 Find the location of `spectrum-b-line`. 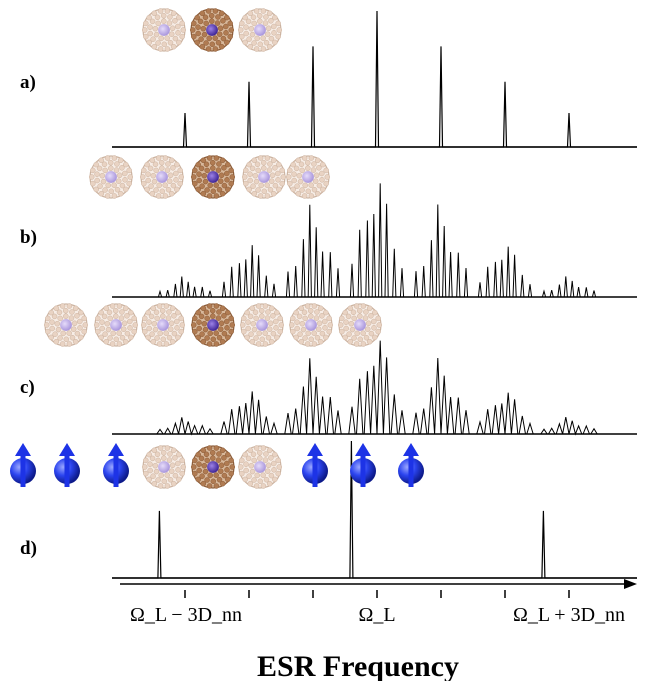

spectrum-b-line is located at coordinates (374, 240).